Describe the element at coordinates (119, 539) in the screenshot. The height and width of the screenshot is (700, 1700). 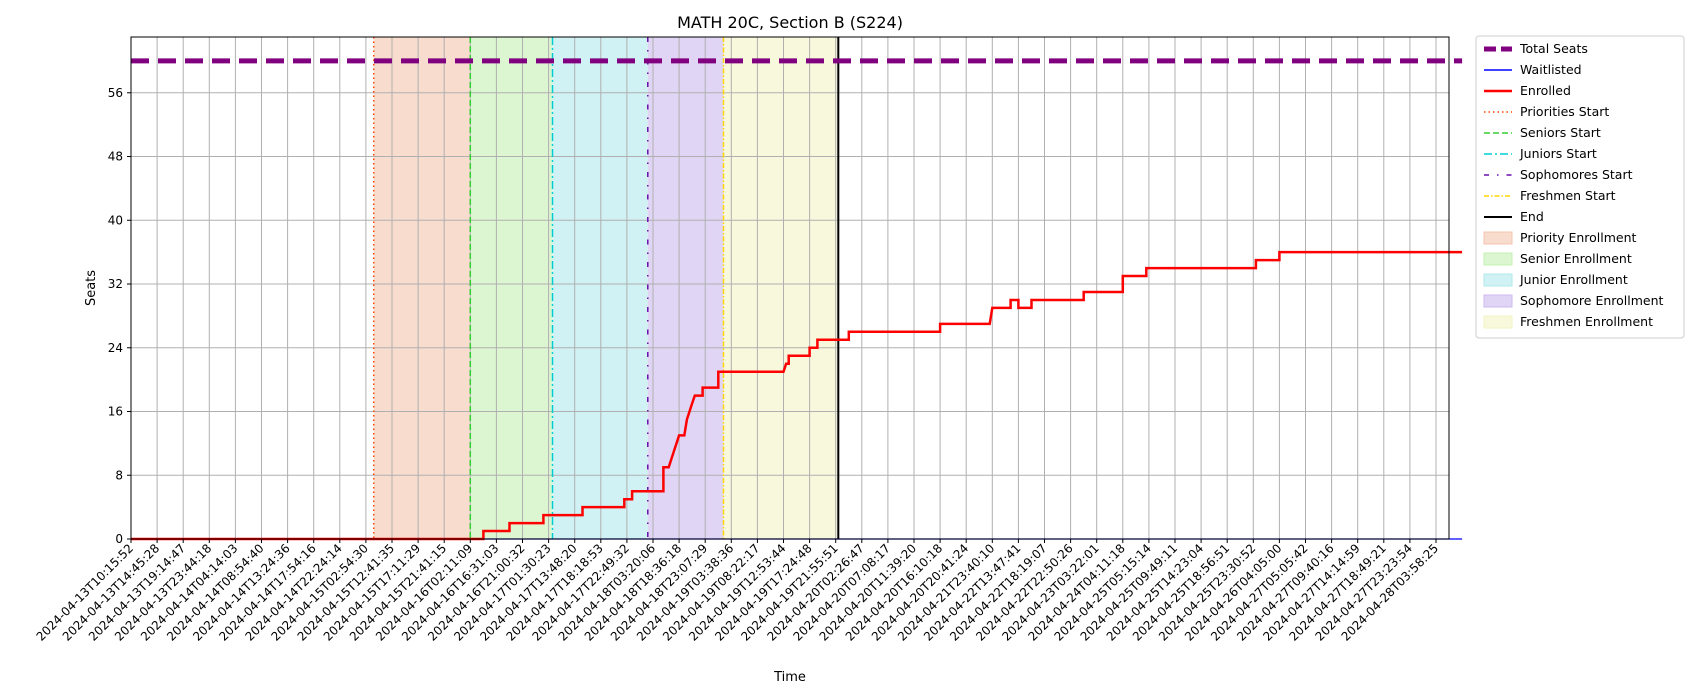
I see `y-tick-label: 0` at that location.